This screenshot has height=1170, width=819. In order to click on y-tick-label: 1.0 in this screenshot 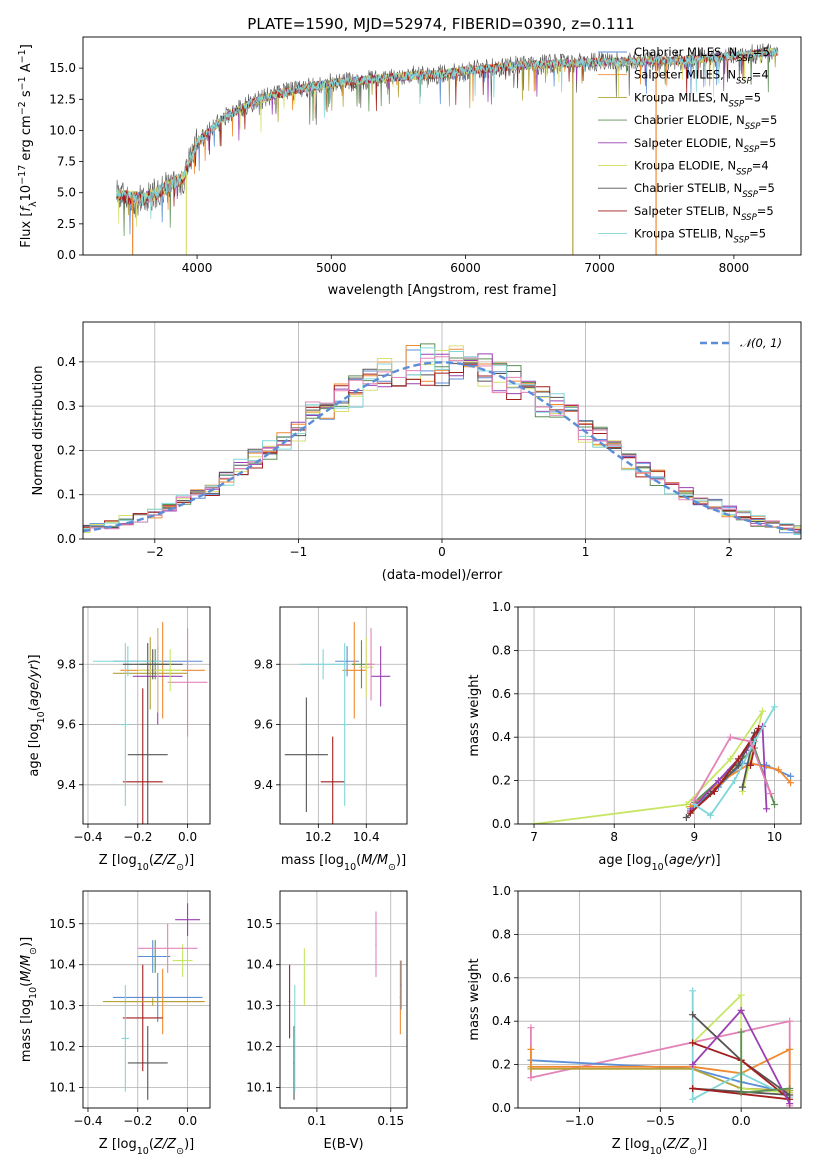, I will do `click(501, 891)`.